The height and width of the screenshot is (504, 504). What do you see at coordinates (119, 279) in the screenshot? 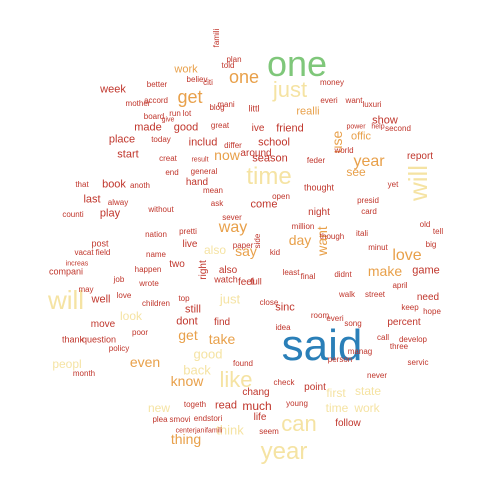
I see `cloud-word: job` at bounding box center [119, 279].